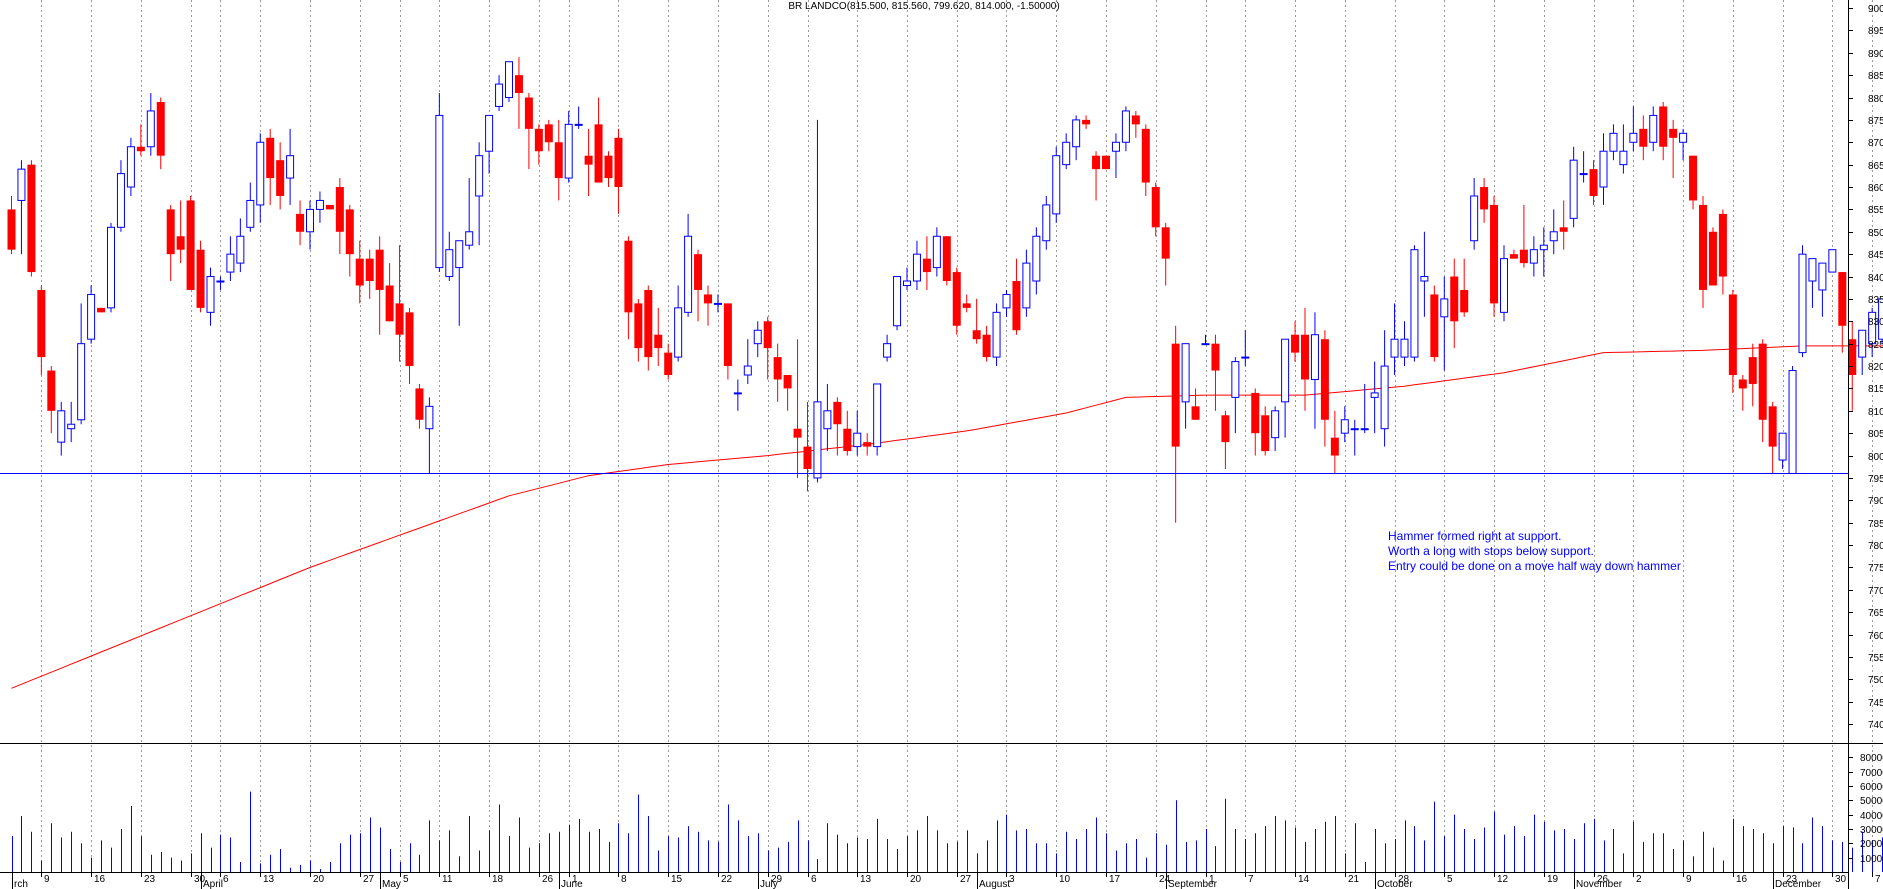 Image resolution: width=1883 pixels, height=889 pixels. What do you see at coordinates (1875, 524) in the screenshot?
I see `price-axis-label: 785` at bounding box center [1875, 524].